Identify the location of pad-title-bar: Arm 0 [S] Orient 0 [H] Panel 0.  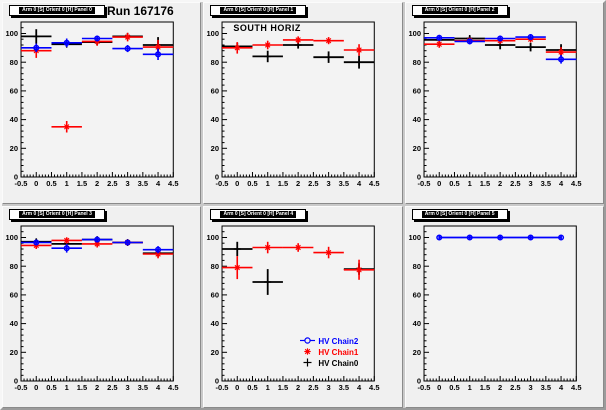
(57, 10).